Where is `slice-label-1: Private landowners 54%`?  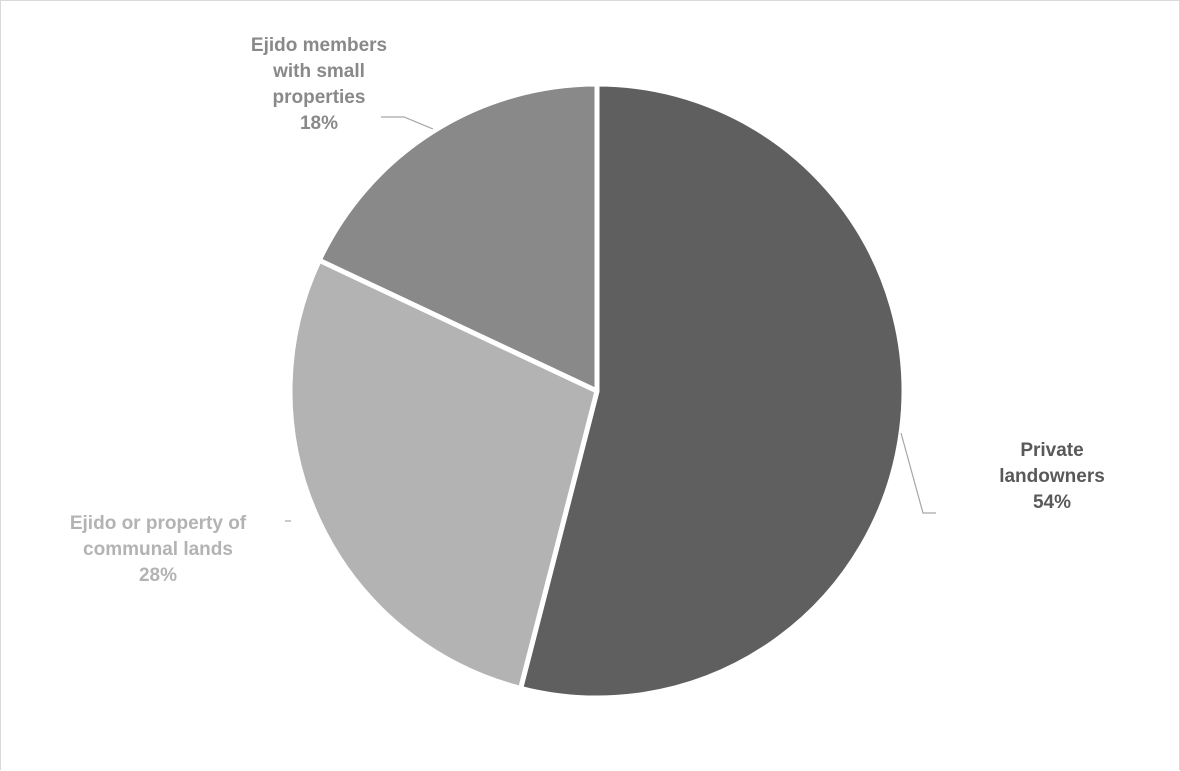 slice-label-1: Private landowners 54% is located at coordinates (1052, 476).